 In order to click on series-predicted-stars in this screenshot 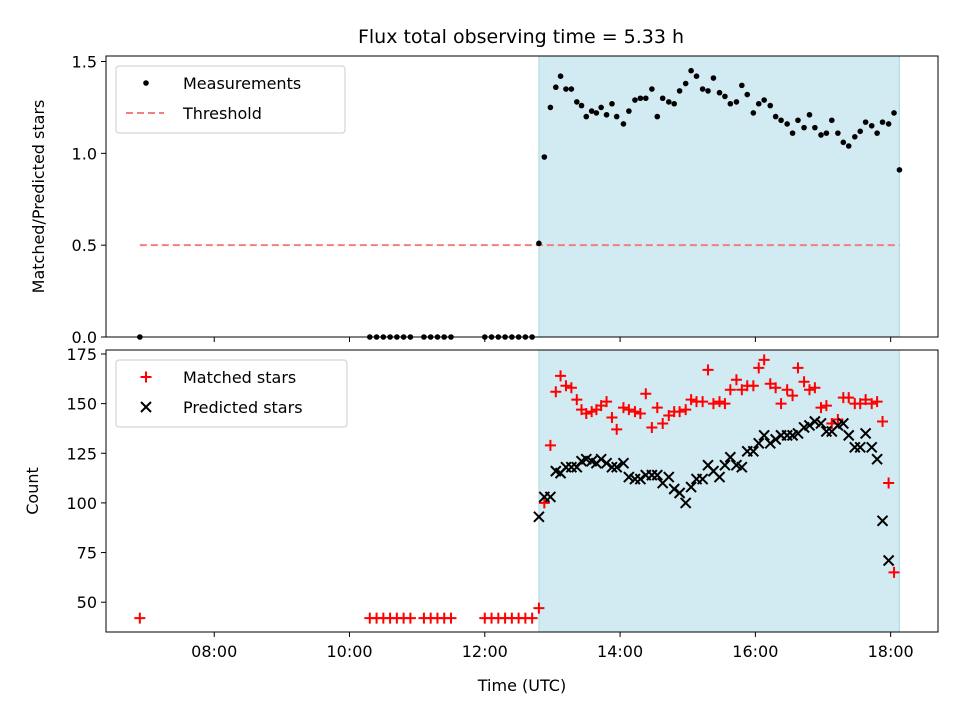, I will do `click(714, 491)`.